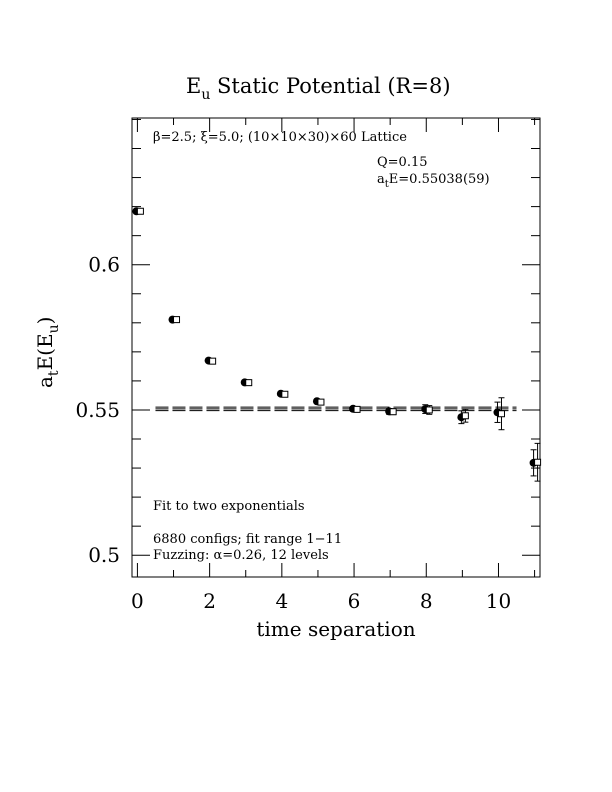 This screenshot has width=612, height=792. I want to click on y-label-close: ), so click(45, 321).